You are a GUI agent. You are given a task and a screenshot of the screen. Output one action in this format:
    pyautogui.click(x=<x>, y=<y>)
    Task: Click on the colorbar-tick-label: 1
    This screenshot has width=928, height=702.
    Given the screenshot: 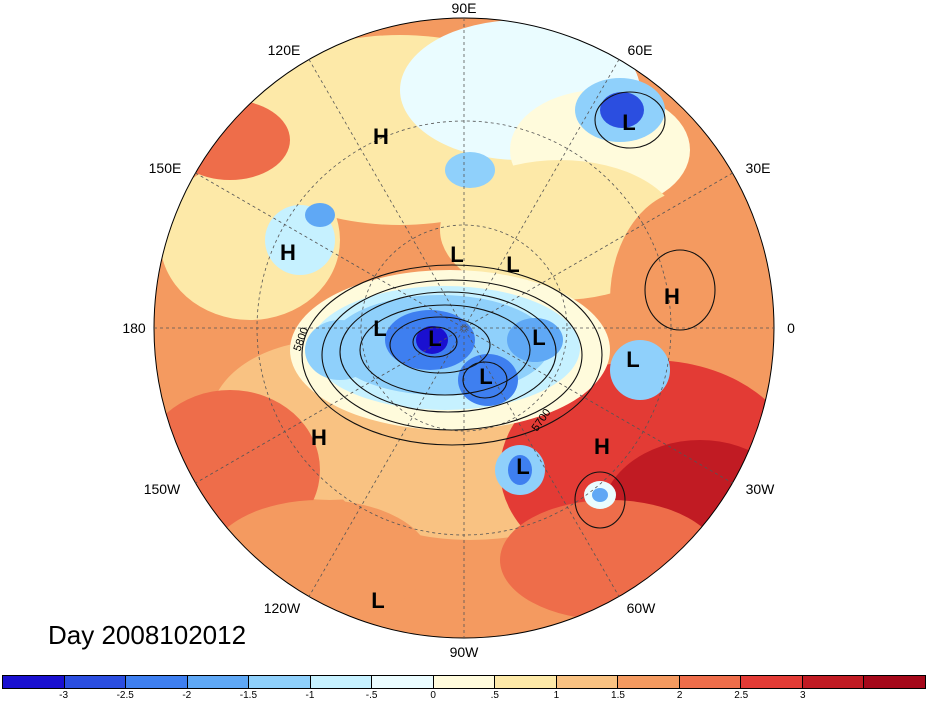 What is the action you would take?
    pyautogui.click(x=556, y=695)
    